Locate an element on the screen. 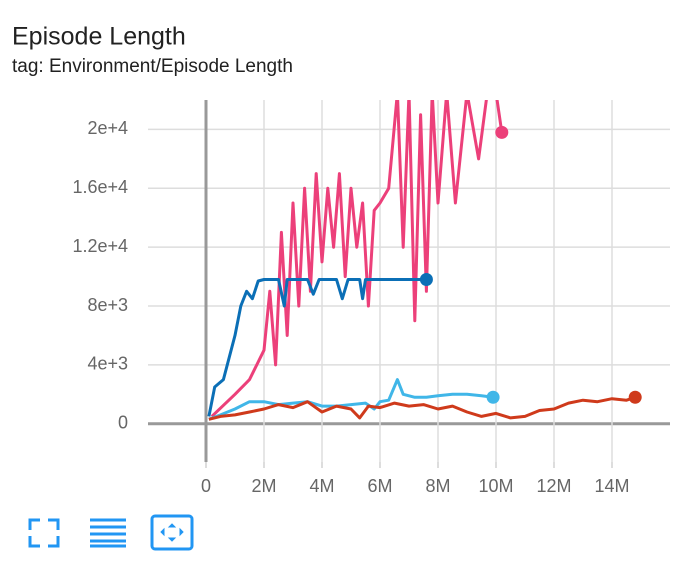 This screenshot has width=700, height=569. x-tick-label: 14M is located at coordinates (611, 486).